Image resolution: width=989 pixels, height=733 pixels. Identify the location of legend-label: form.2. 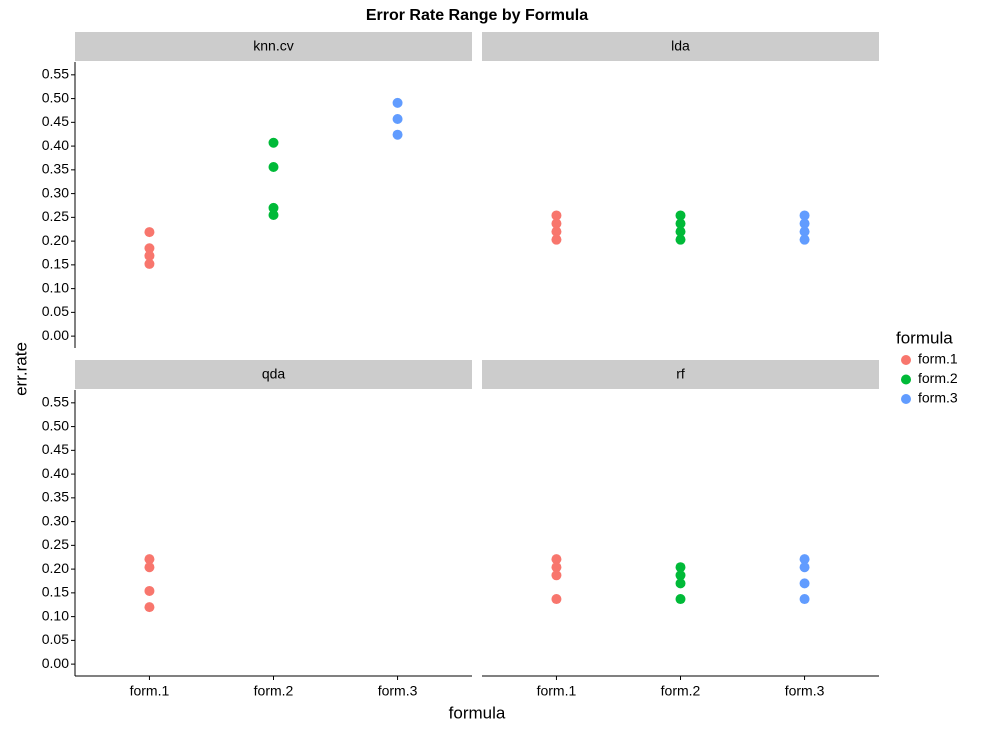
(938, 378).